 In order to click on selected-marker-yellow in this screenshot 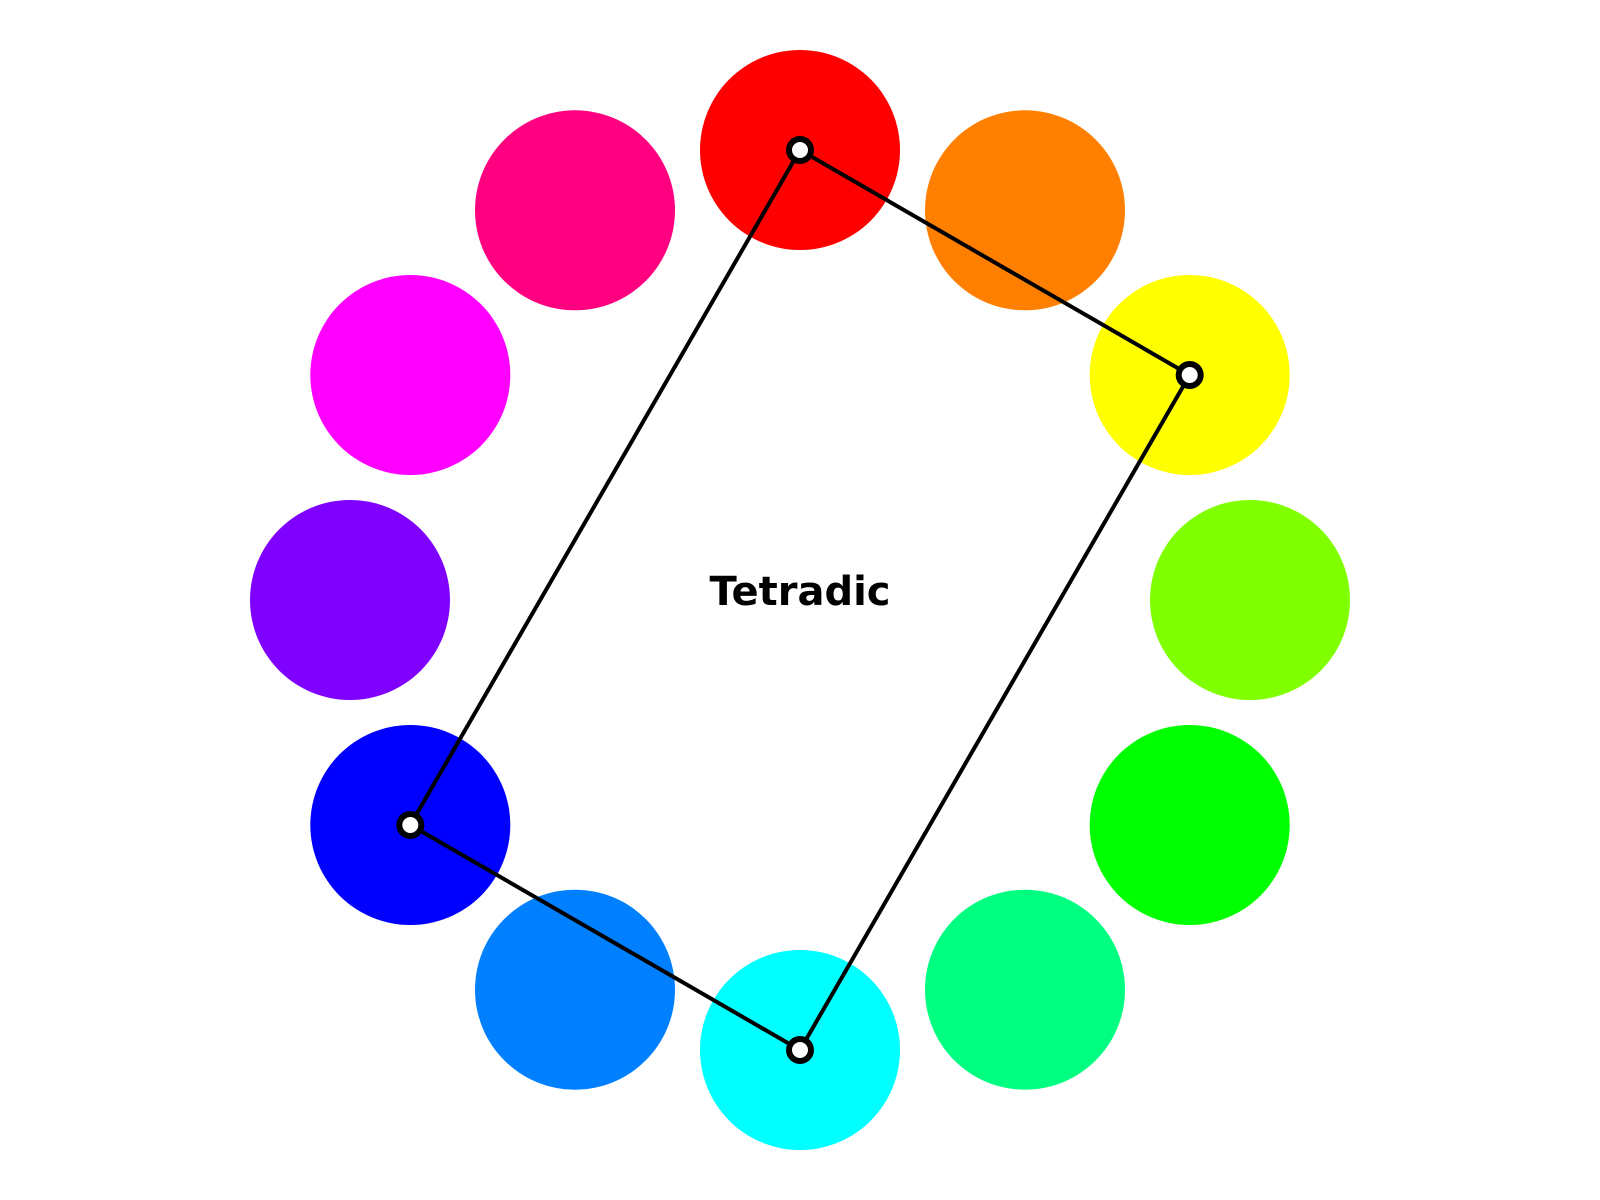, I will do `click(1189, 375)`.